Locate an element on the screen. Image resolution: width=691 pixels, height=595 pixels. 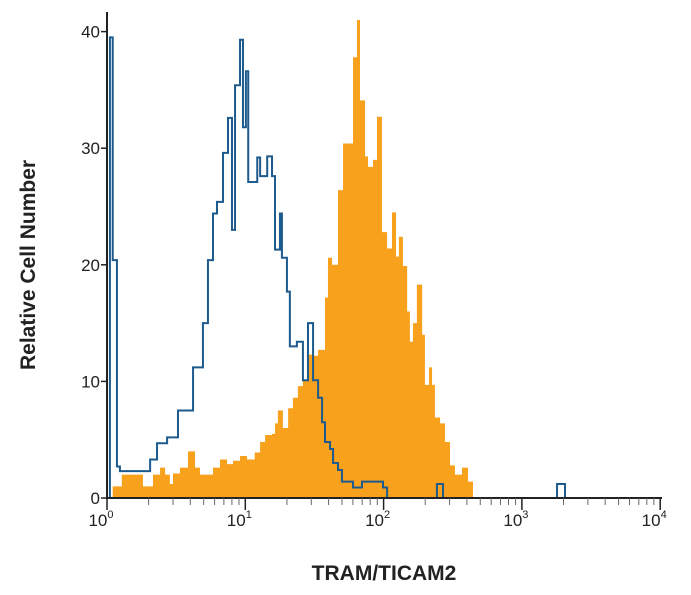
x-tick-exponent: 2 is located at coordinates (387, 515).